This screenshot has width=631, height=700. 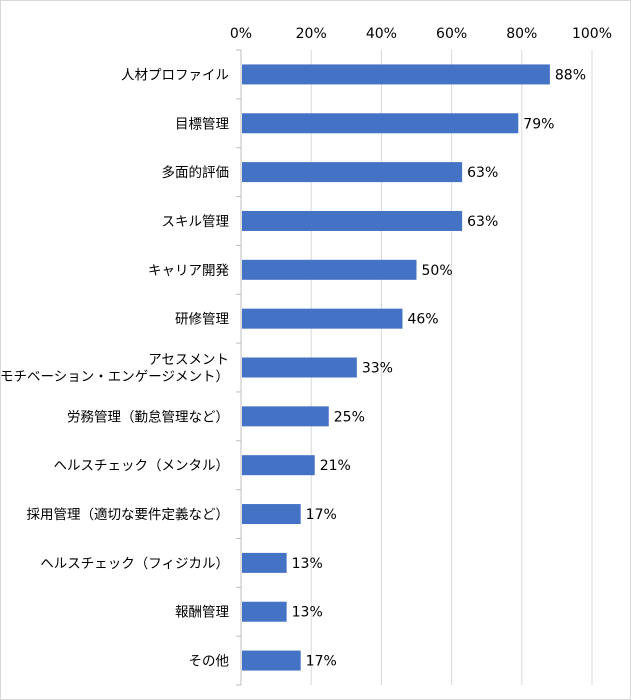 What do you see at coordinates (311, 34) in the screenshot?
I see `x-tick-label: 20%` at bounding box center [311, 34].